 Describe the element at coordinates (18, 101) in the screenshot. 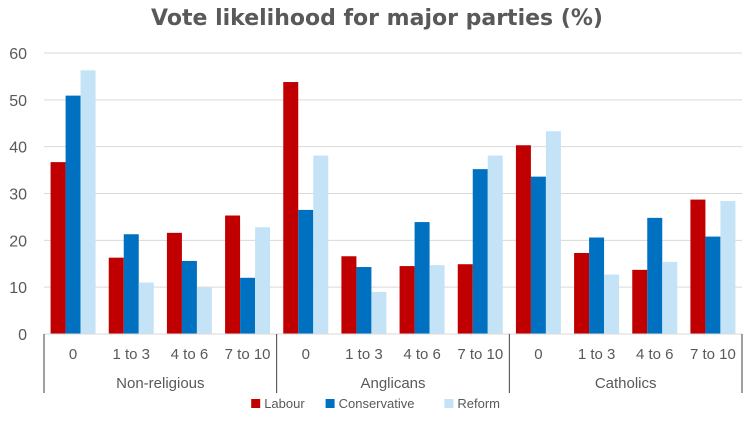

I see `y-tick-label: 50` at that location.